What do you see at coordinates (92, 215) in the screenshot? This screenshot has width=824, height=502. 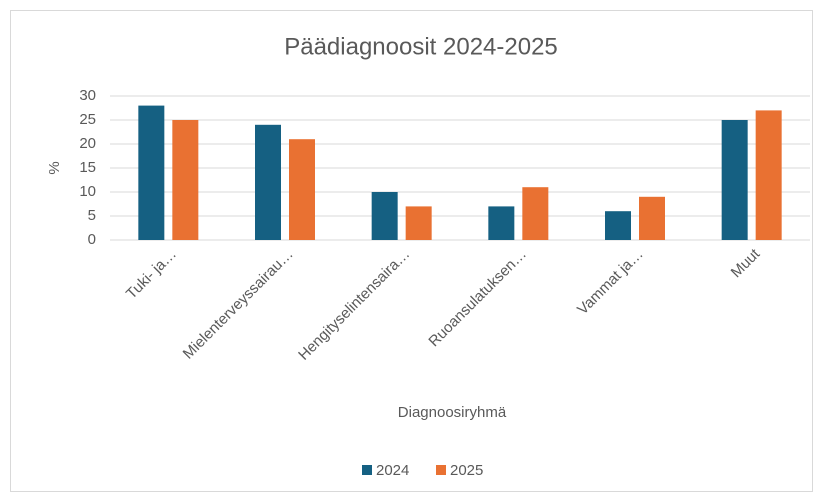 I see `y-tick-label: 5` at bounding box center [92, 215].